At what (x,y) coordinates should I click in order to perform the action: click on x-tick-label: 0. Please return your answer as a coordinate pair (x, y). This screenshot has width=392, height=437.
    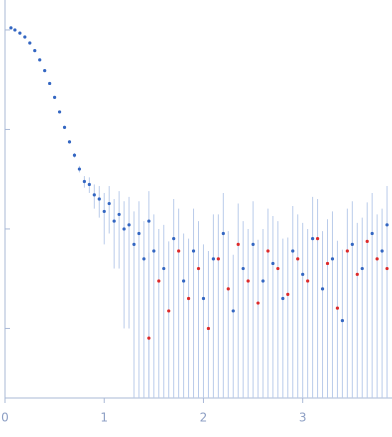
    Looking at the image, I should click on (5, 418).